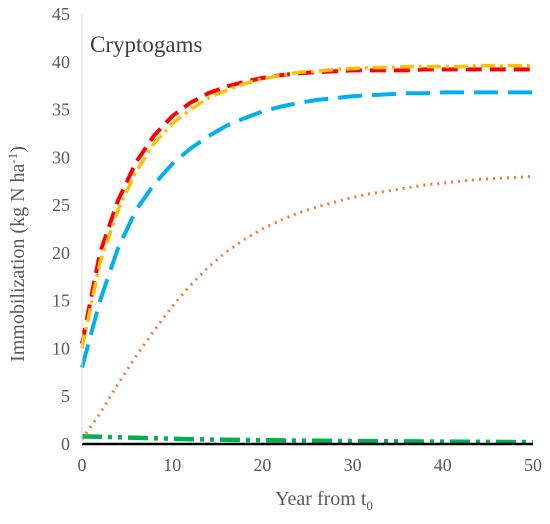 The image size is (550, 524). What do you see at coordinates (369, 505) in the screenshot?
I see `x-axis-title-subscript: 0` at bounding box center [369, 505].